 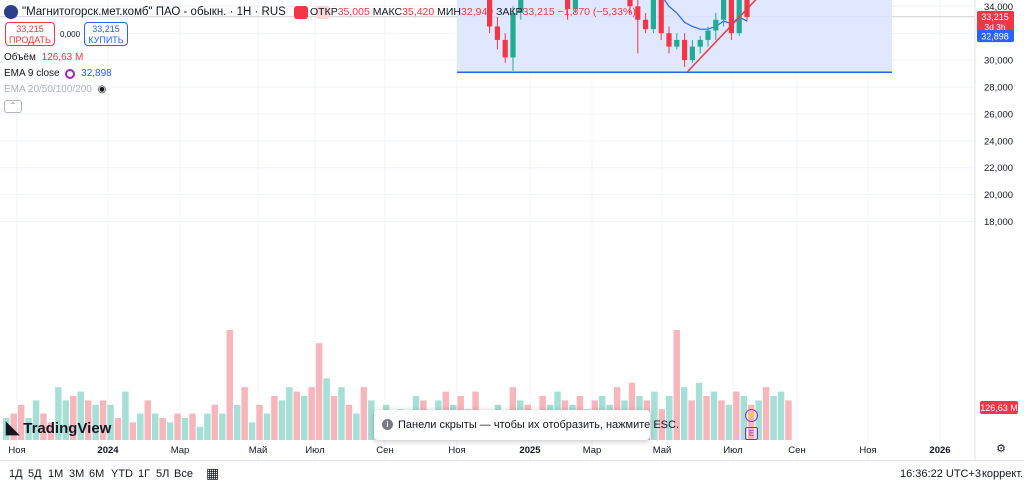 What do you see at coordinates (43, 57) in the screenshot?
I see `volume-indicator: Объём 126,63 M` at bounding box center [43, 57].